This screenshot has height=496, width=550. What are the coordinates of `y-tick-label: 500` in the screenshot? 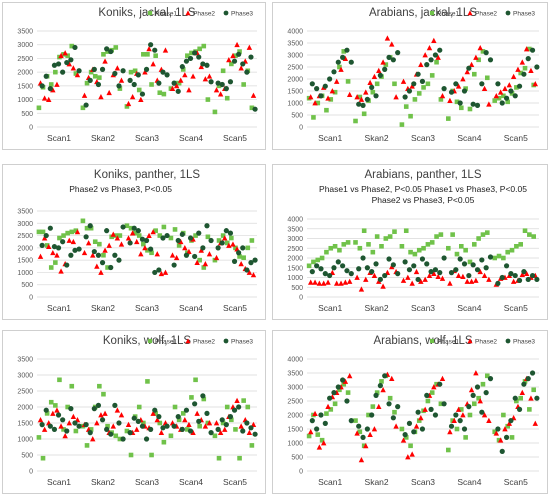 It's located at (297, 288).